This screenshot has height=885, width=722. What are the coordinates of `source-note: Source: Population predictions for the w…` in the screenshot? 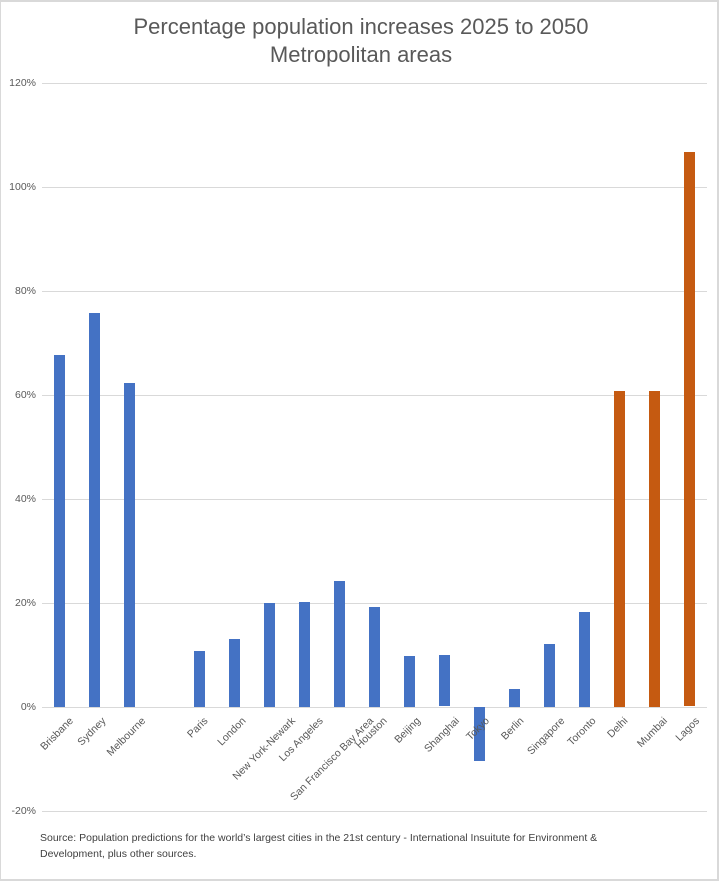 It's located at (319, 846).